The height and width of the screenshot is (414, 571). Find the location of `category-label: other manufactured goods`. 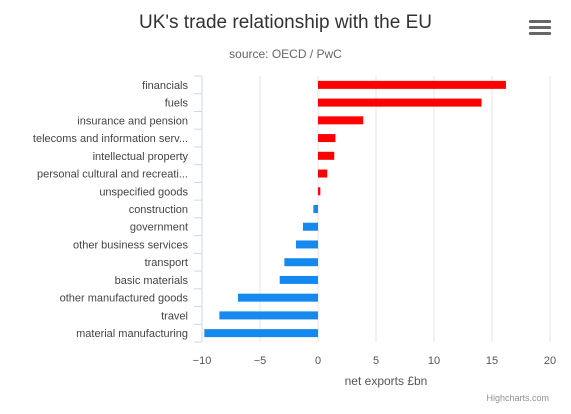

category-label: other manufactured goods is located at coordinates (124, 299).